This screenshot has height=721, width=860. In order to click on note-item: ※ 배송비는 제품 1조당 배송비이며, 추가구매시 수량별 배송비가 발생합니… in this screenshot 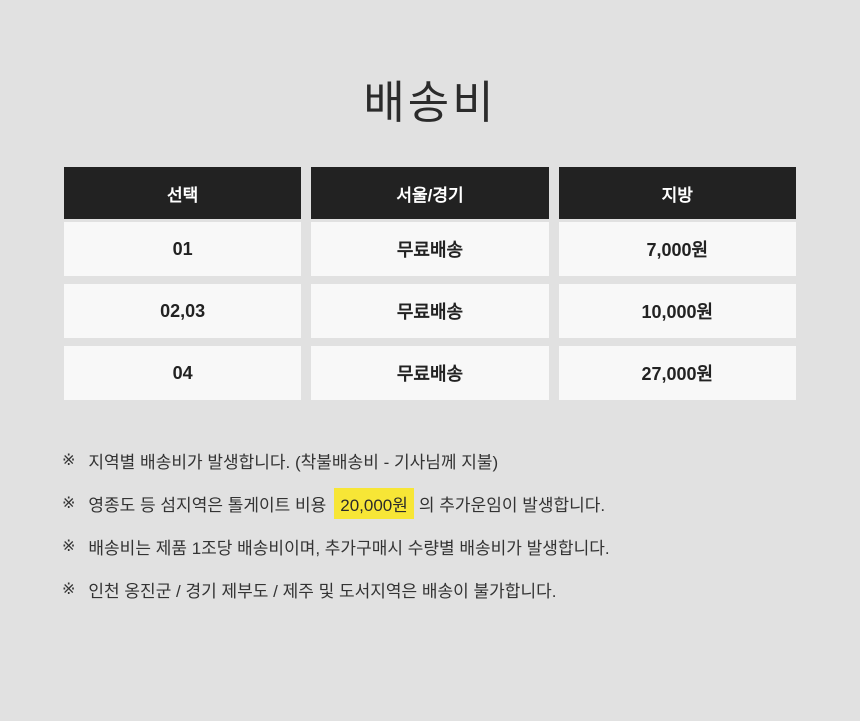, I will do `click(441, 547)`.